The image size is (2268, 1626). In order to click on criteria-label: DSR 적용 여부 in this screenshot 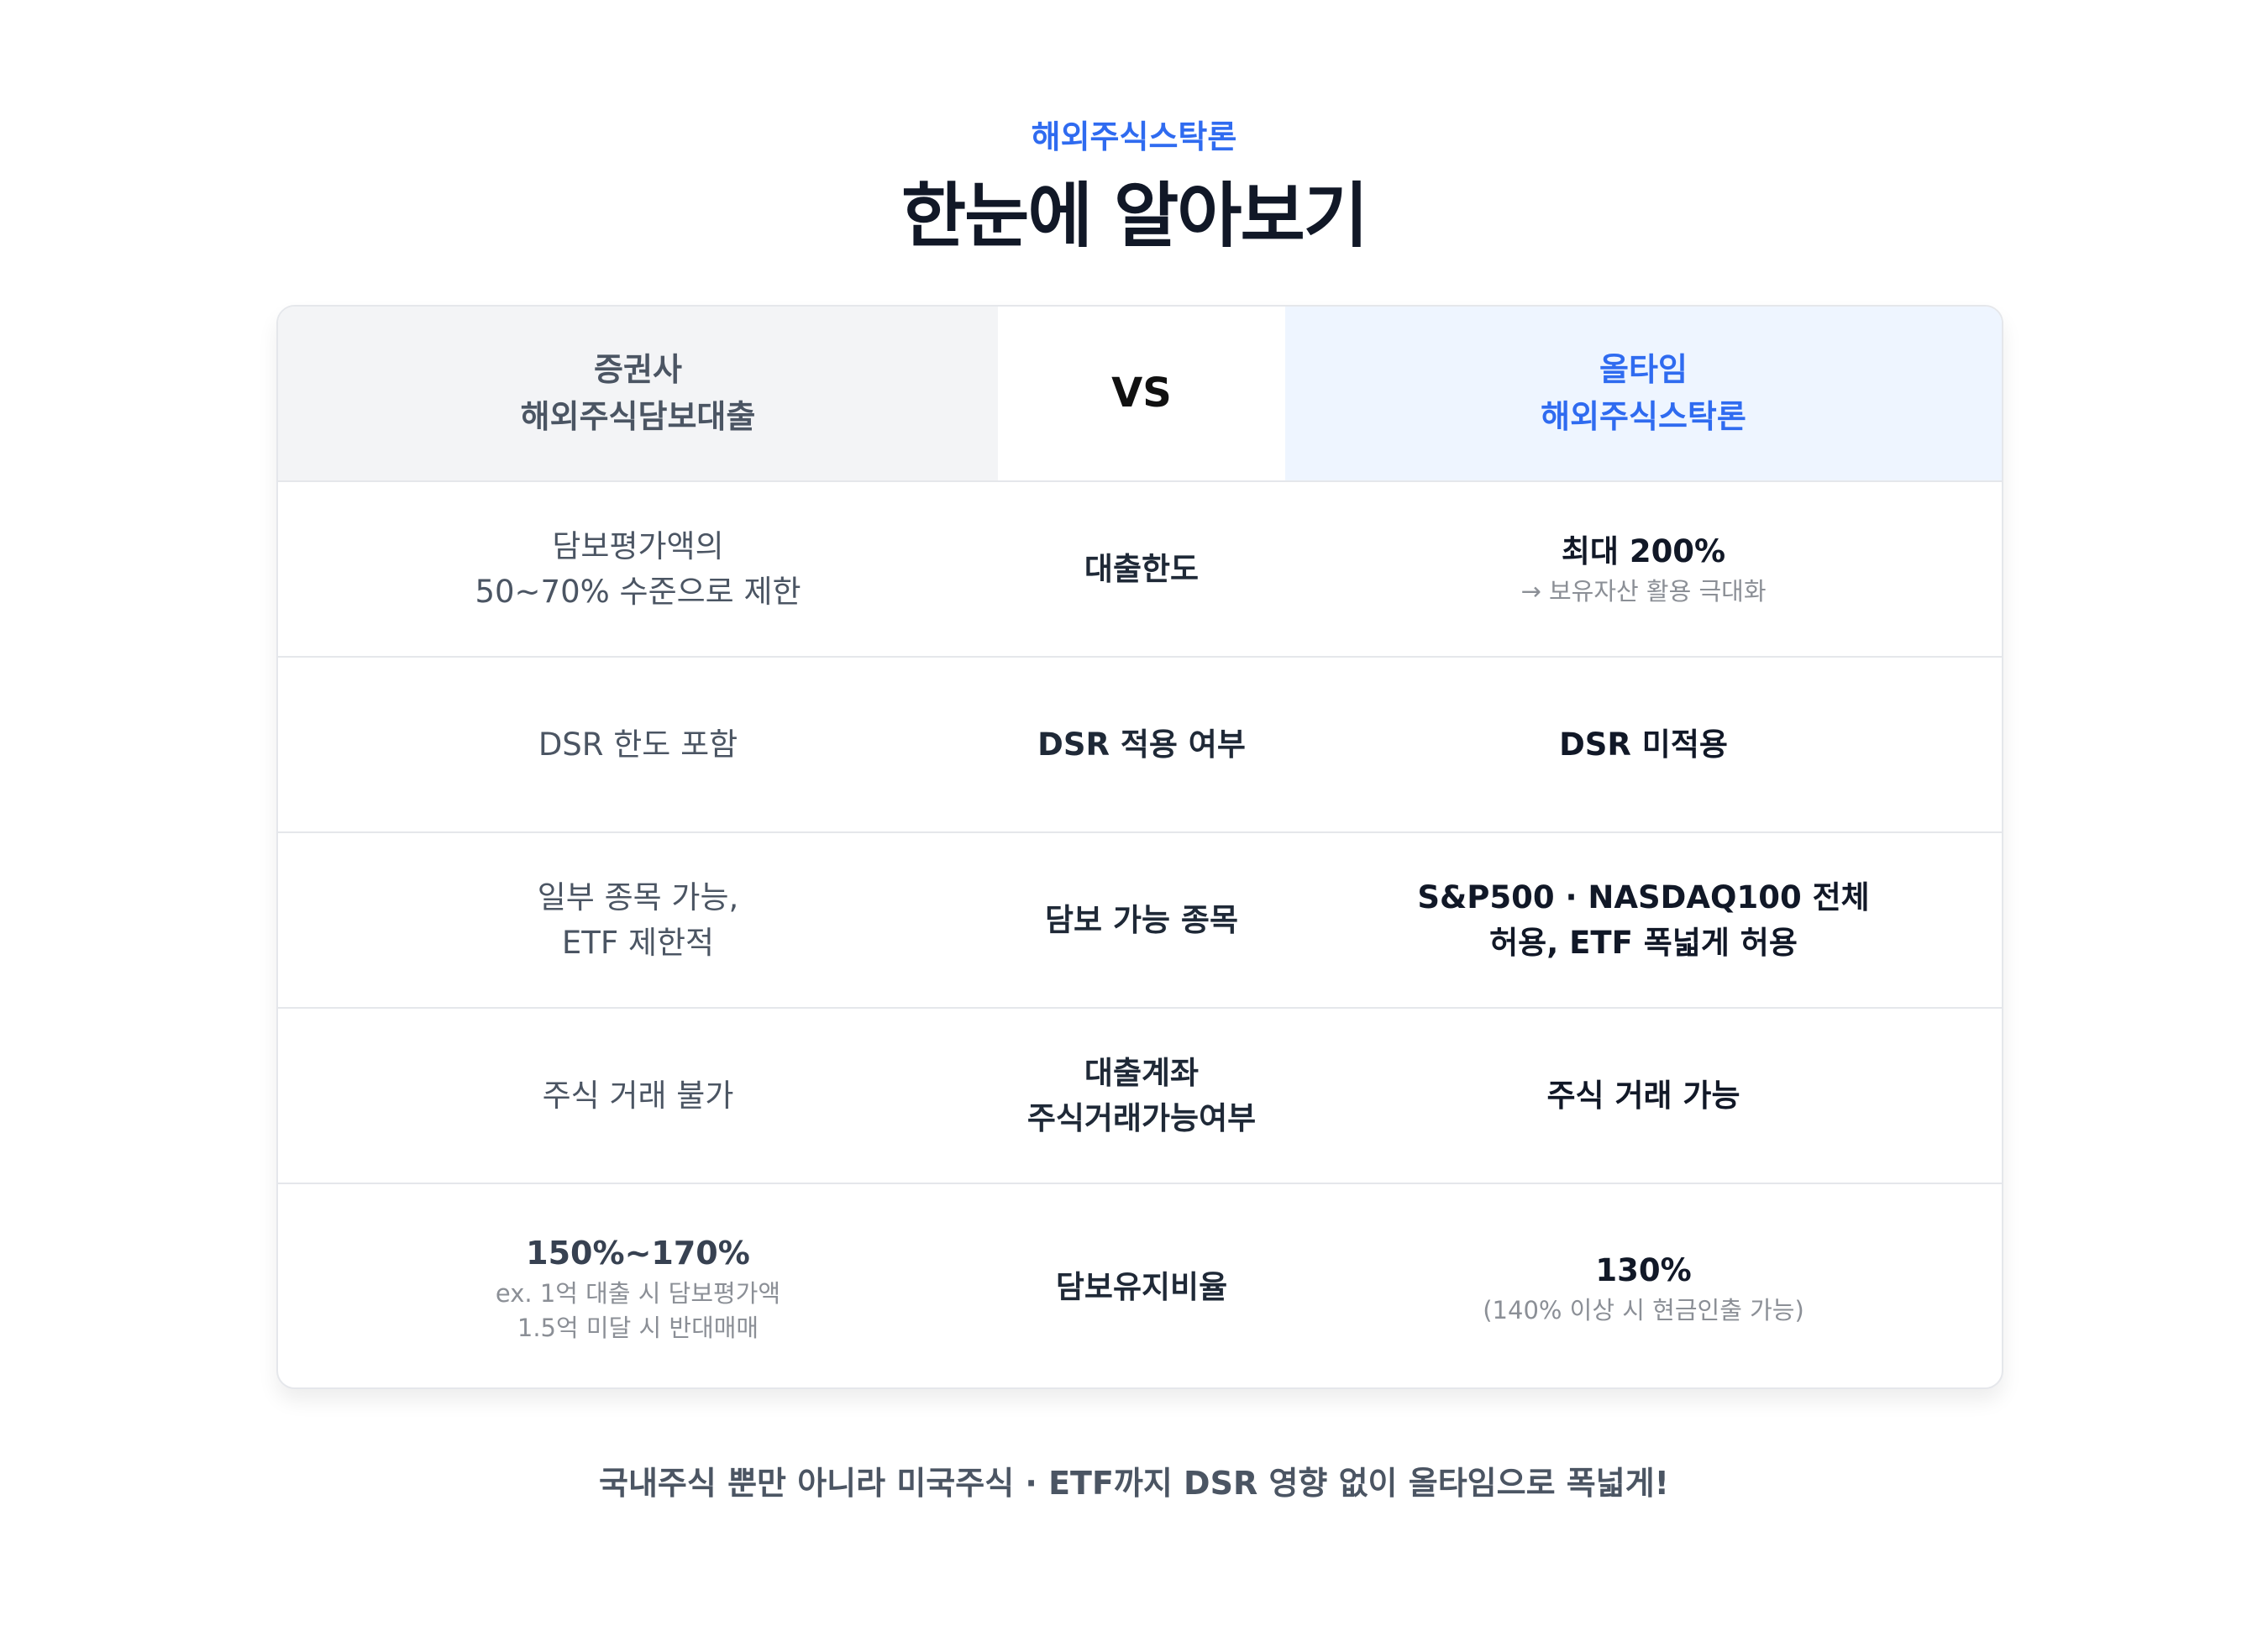, I will do `click(1141, 744)`.